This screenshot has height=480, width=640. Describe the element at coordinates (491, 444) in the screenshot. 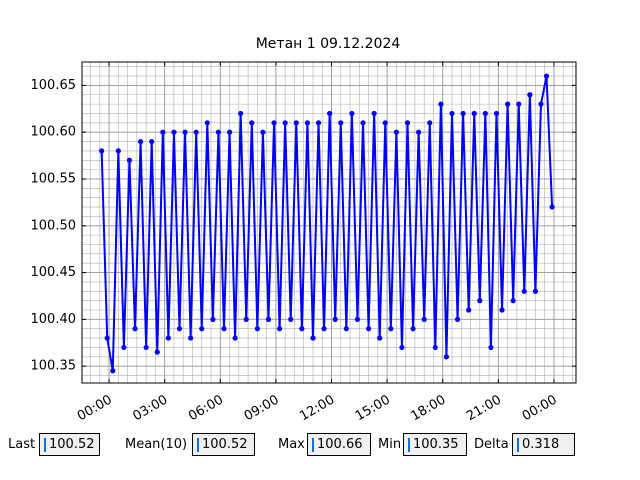

I see `stat-label: Delta` at that location.